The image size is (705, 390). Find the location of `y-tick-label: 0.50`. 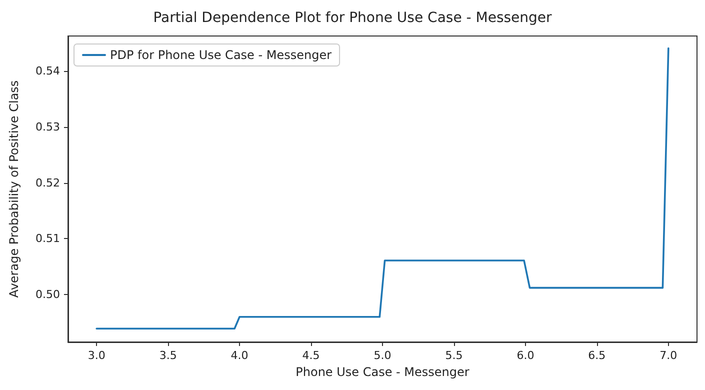

y-tick-label: 0.50 is located at coordinates (48, 295).